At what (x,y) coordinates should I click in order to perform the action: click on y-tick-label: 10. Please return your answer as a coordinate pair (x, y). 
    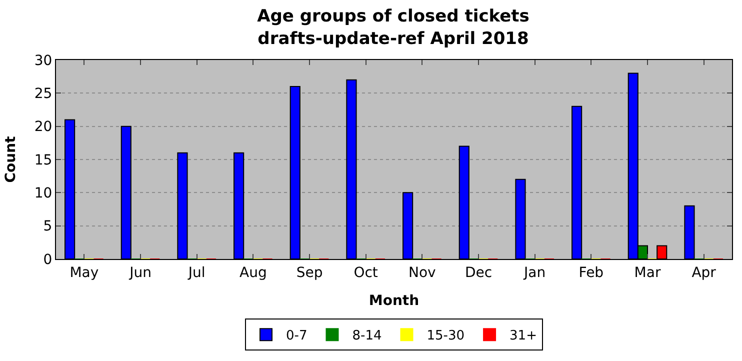
    Looking at the image, I should click on (43, 194).